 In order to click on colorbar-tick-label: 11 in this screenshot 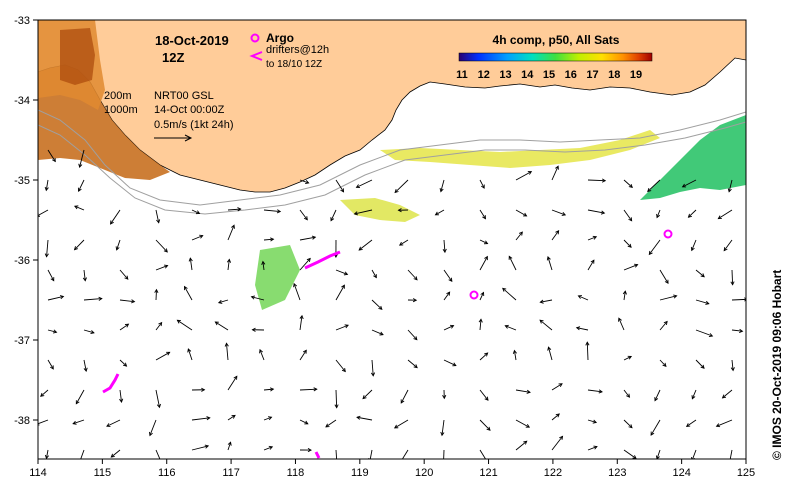, I will do `click(462, 75)`.